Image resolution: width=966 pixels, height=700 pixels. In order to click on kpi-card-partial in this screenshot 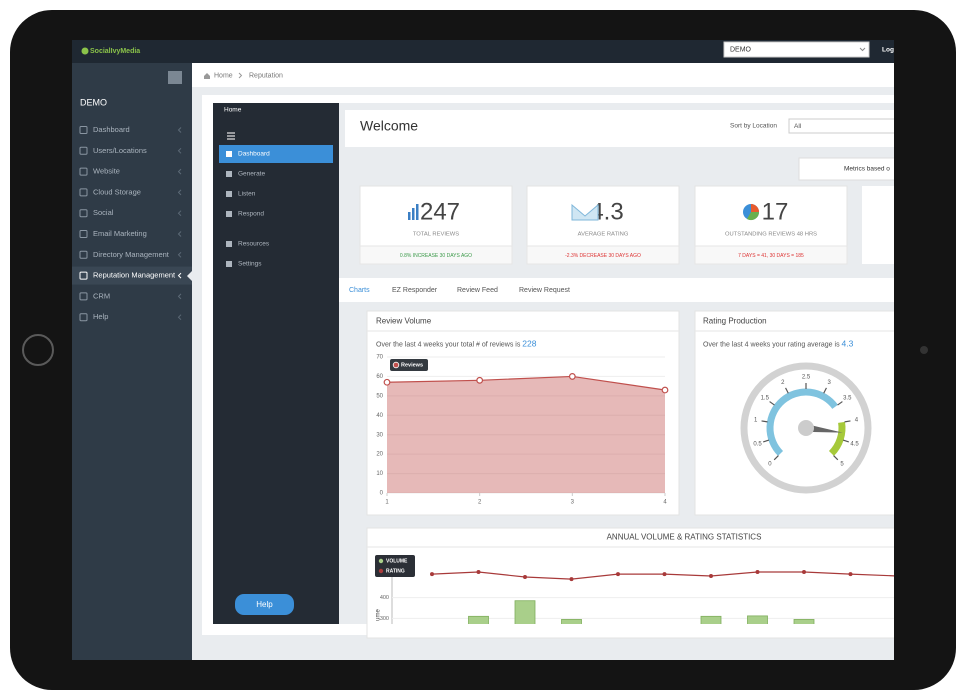, I will do `click(878, 225)`.